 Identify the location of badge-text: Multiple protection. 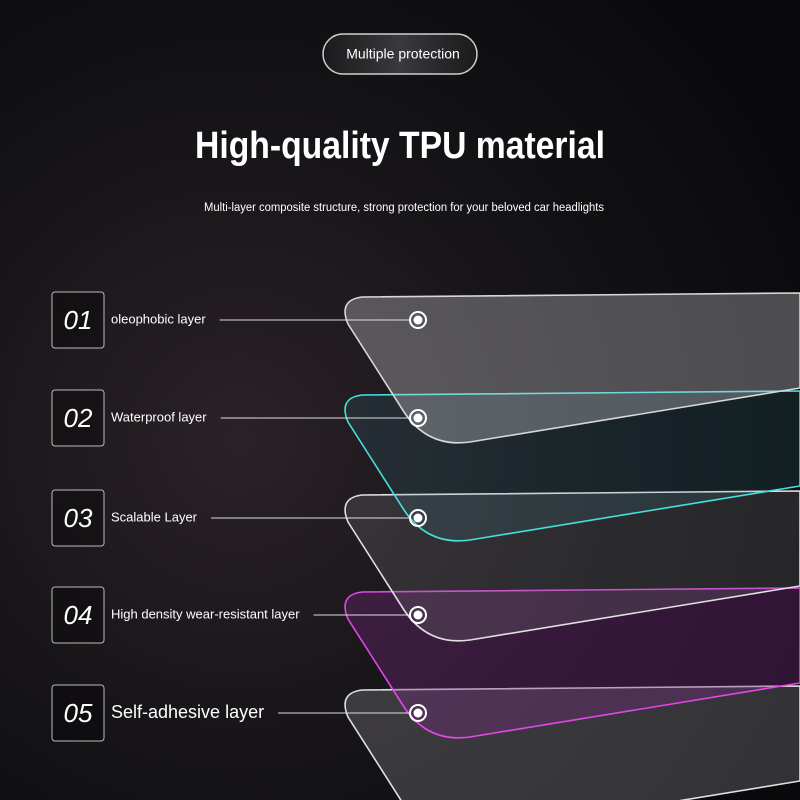
(403, 54).